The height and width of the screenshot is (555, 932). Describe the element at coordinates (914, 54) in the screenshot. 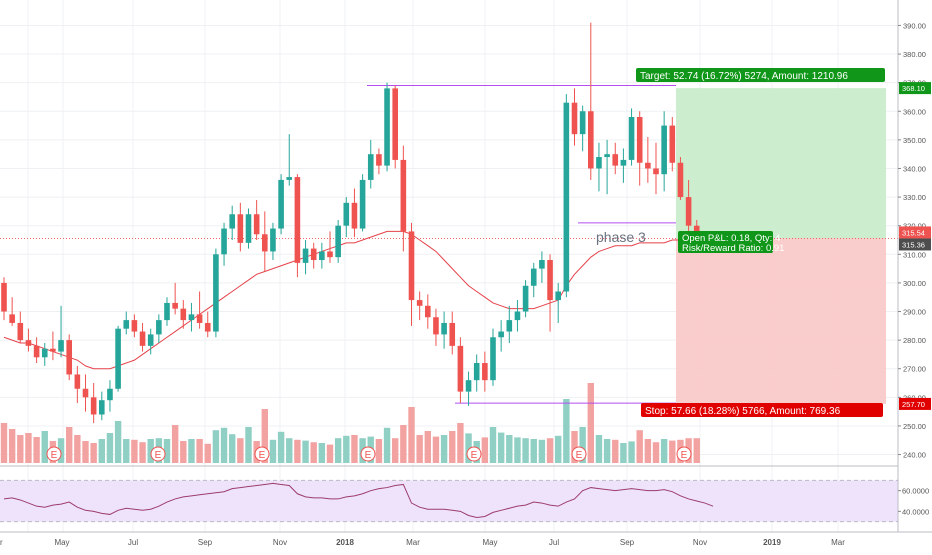

I see `price-tick-label: 380.00` at that location.